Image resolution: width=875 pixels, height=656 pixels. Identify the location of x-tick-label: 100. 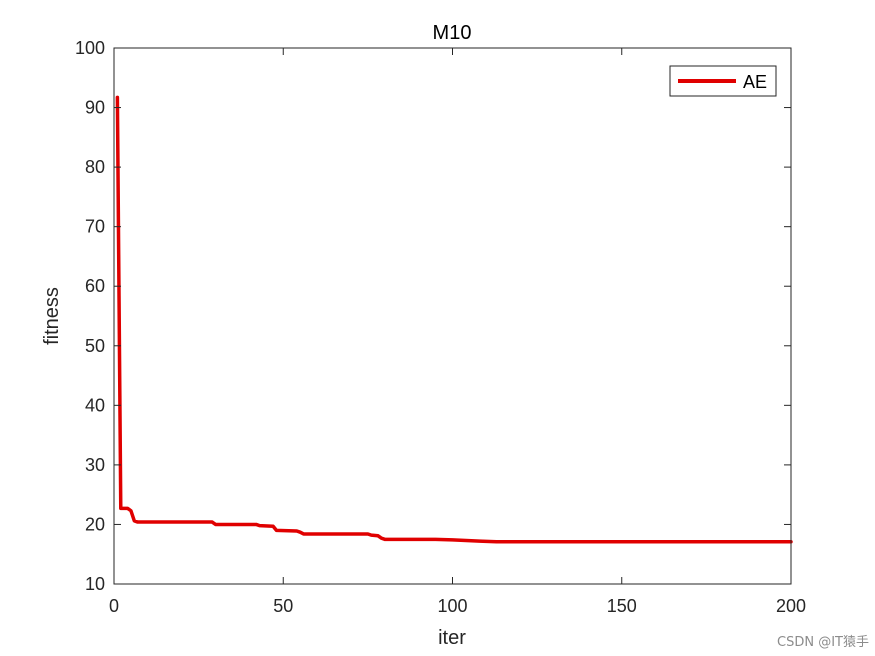
(452, 606).